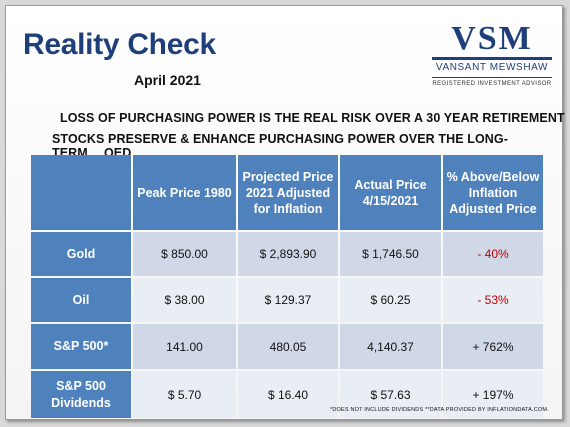 This screenshot has width=570, height=427. Describe the element at coordinates (493, 346) in the screenshot. I see `table-cell-pct: + 762%` at that location.